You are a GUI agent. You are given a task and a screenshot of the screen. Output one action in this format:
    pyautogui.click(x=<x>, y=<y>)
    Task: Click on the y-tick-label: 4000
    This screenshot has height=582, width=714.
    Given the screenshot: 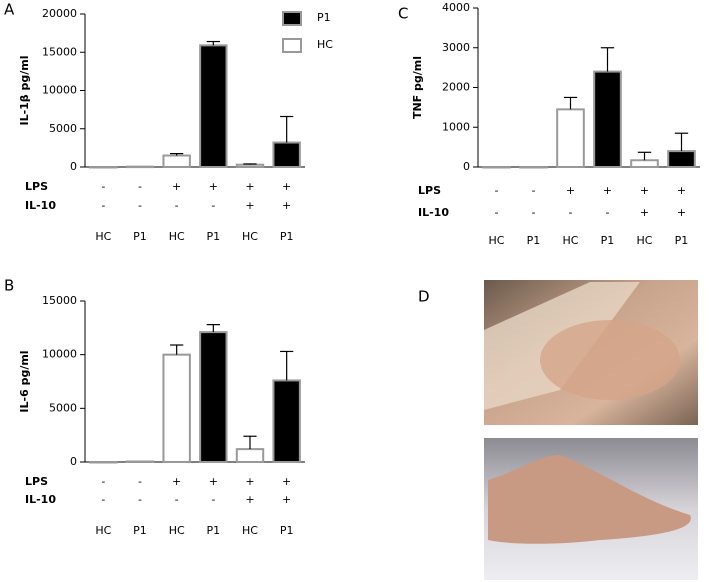 What is the action you would take?
    pyautogui.click(x=456, y=7)
    